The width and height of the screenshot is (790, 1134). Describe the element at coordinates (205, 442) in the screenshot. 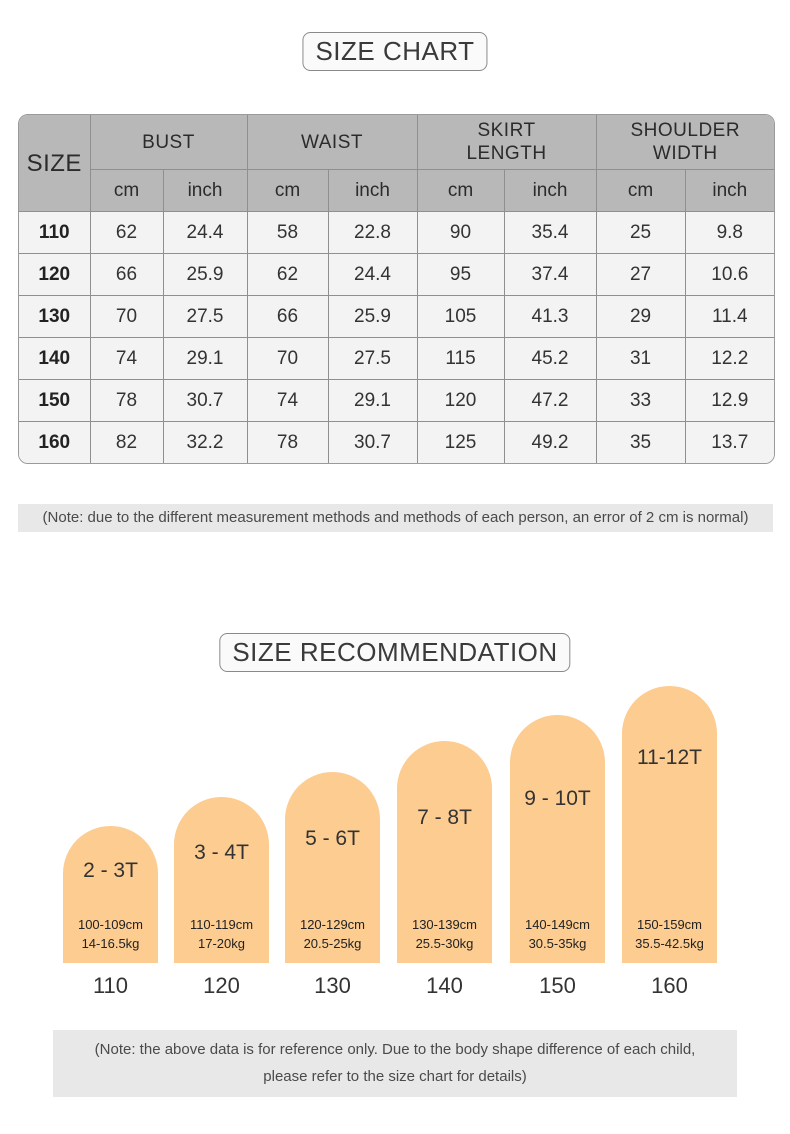

I see `inch-value-cell: 32.2` at that location.